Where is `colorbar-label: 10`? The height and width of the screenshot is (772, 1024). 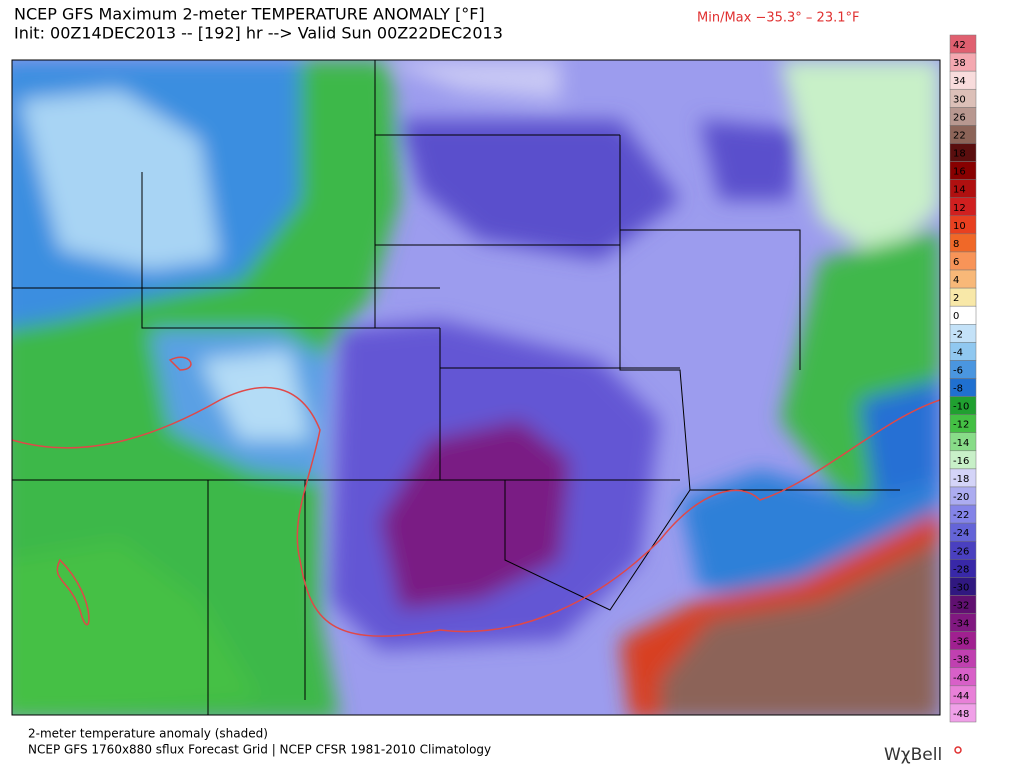
colorbar-label: 10 is located at coordinates (959, 226).